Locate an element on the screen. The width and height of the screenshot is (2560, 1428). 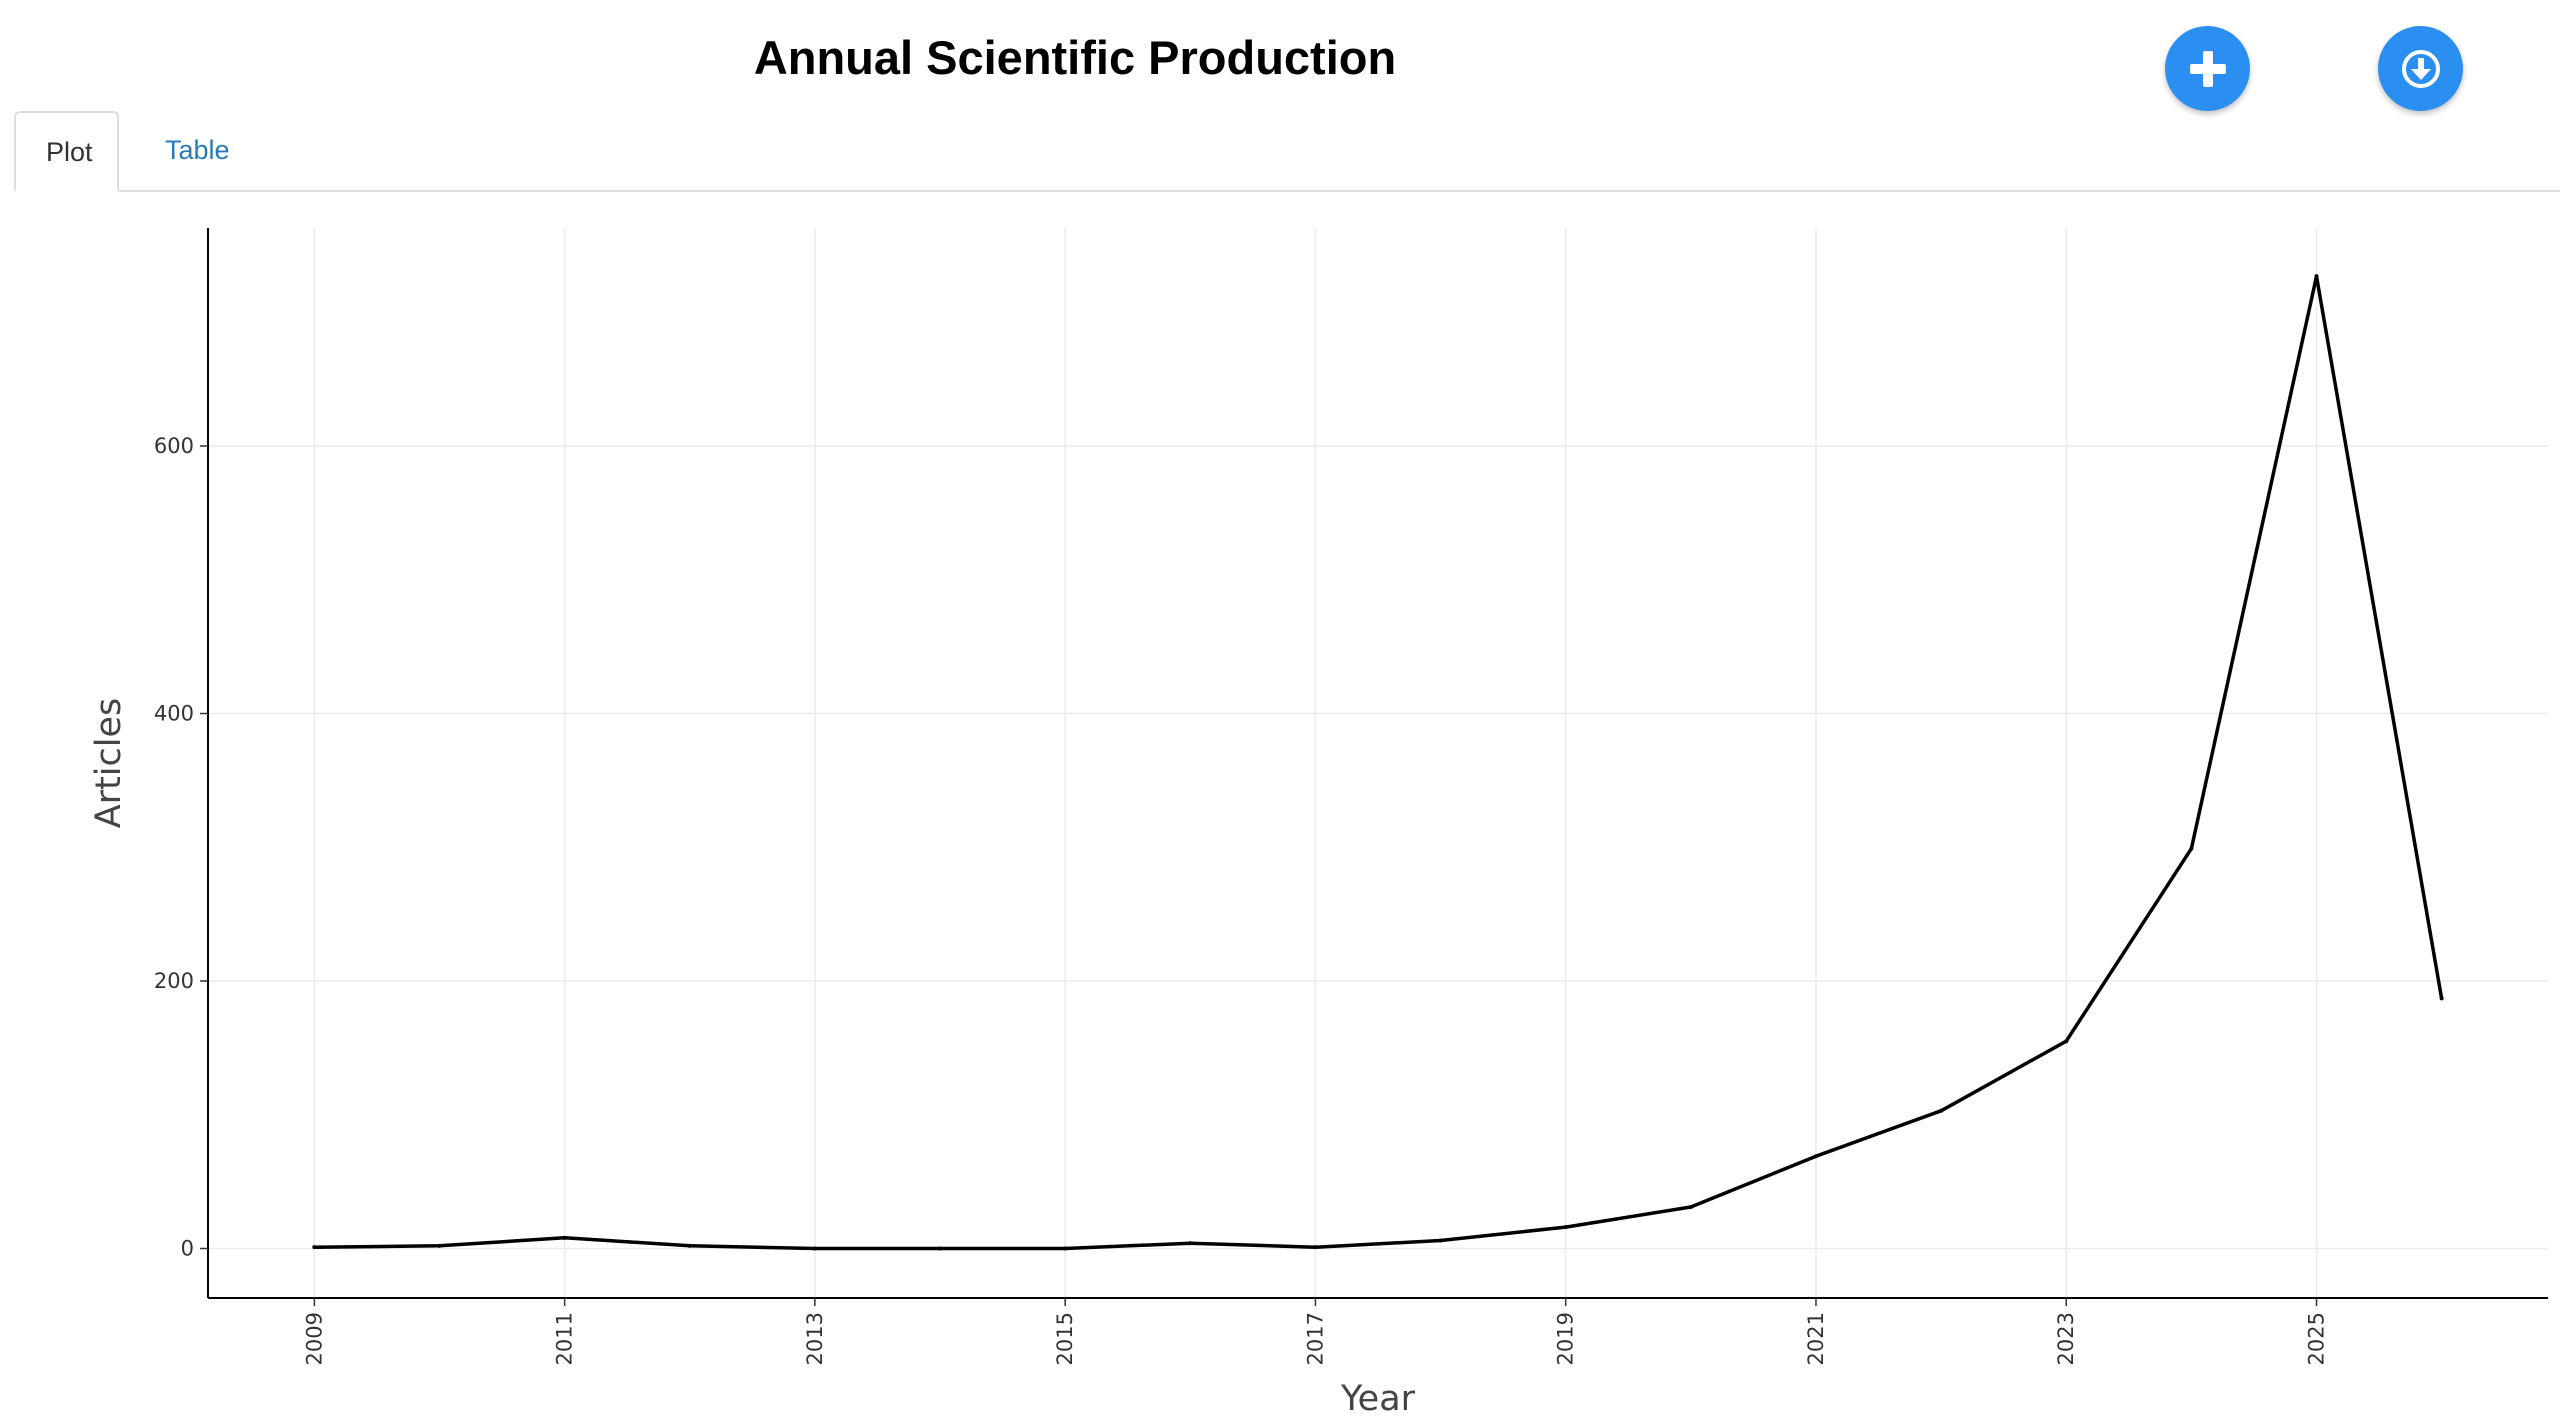
download-circle-icon is located at coordinates (2420, 68).